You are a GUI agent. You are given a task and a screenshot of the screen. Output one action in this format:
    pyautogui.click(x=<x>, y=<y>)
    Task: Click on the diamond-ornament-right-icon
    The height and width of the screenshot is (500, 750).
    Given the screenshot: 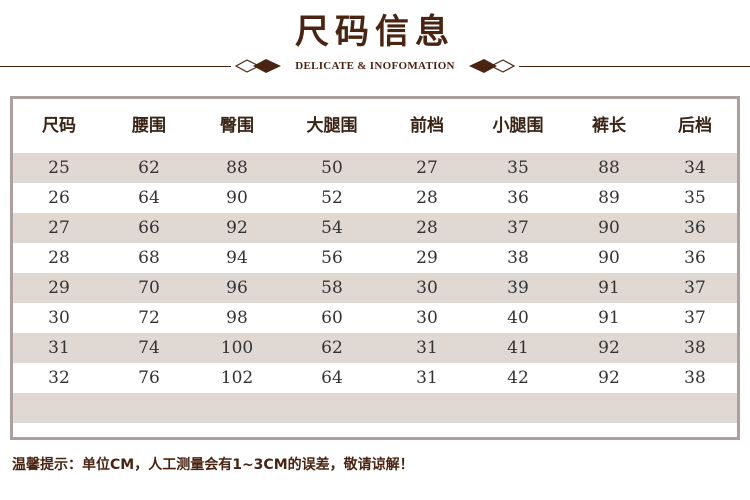 What is the action you would take?
    pyautogui.click(x=491, y=66)
    